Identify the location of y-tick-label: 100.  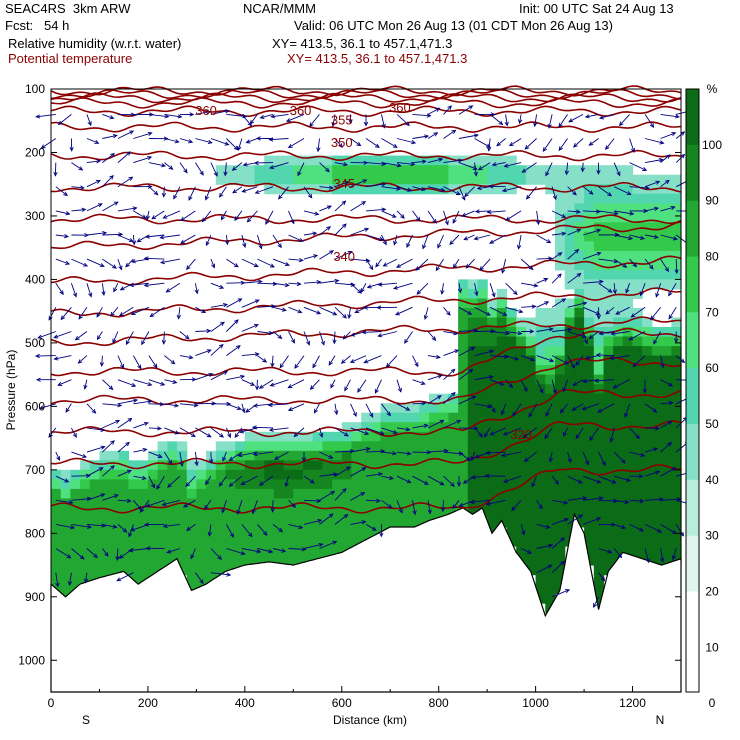
(35, 89).